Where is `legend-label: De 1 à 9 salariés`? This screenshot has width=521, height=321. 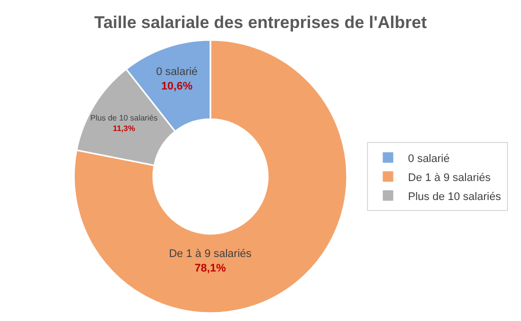
legend-label: De 1 à 9 salariés is located at coordinates (450, 178).